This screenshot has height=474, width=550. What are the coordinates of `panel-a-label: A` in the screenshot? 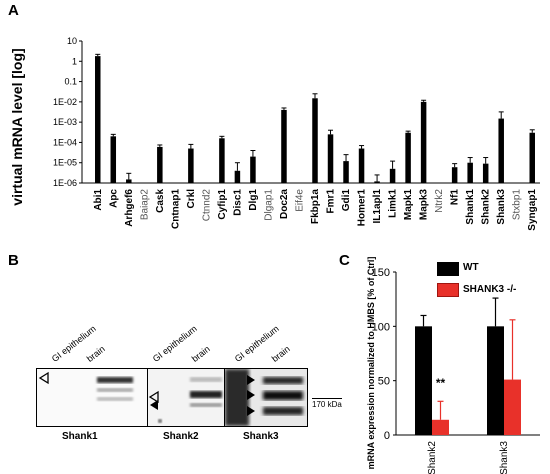 It's located at (13, 10).